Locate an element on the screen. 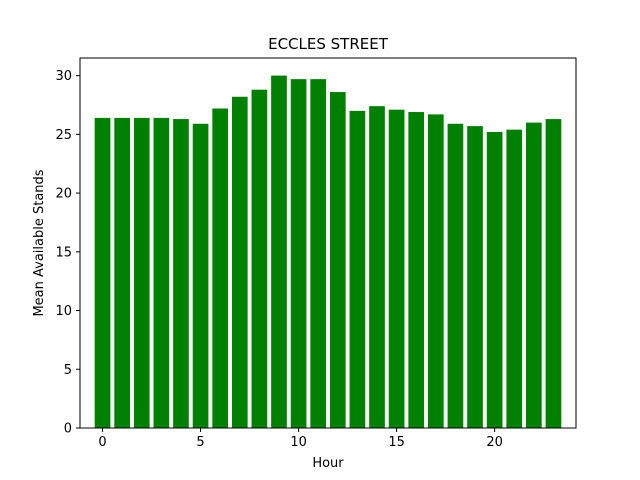  x-tick-label: 5 is located at coordinates (200, 442).